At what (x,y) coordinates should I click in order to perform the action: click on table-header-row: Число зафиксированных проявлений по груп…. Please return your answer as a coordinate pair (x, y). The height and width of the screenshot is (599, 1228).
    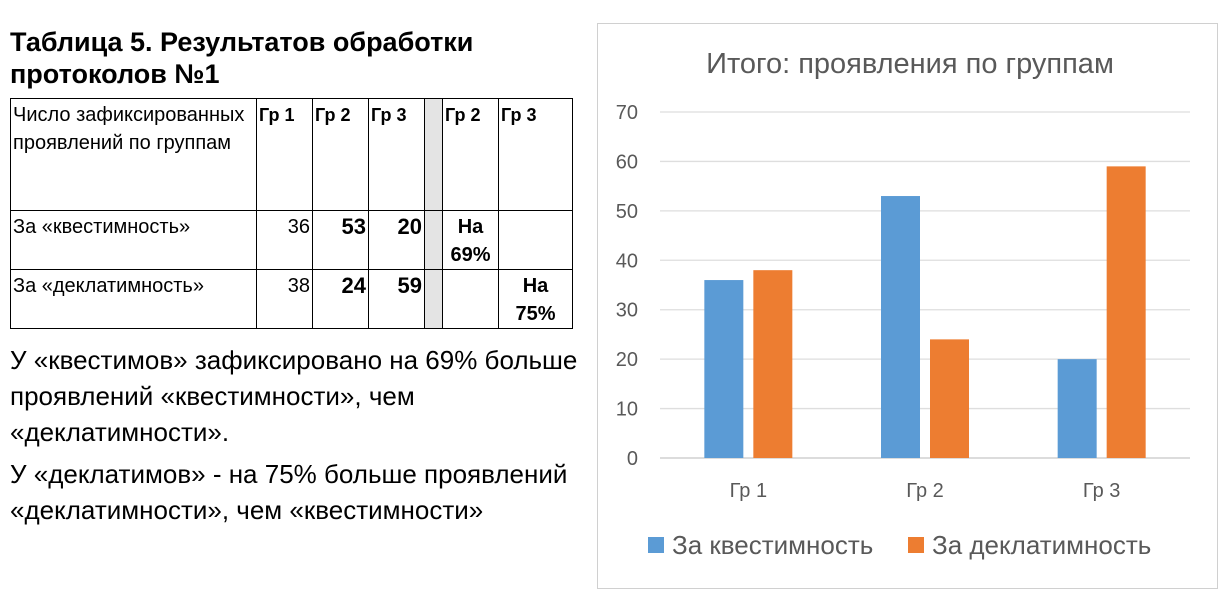
    Looking at the image, I should click on (291, 154).